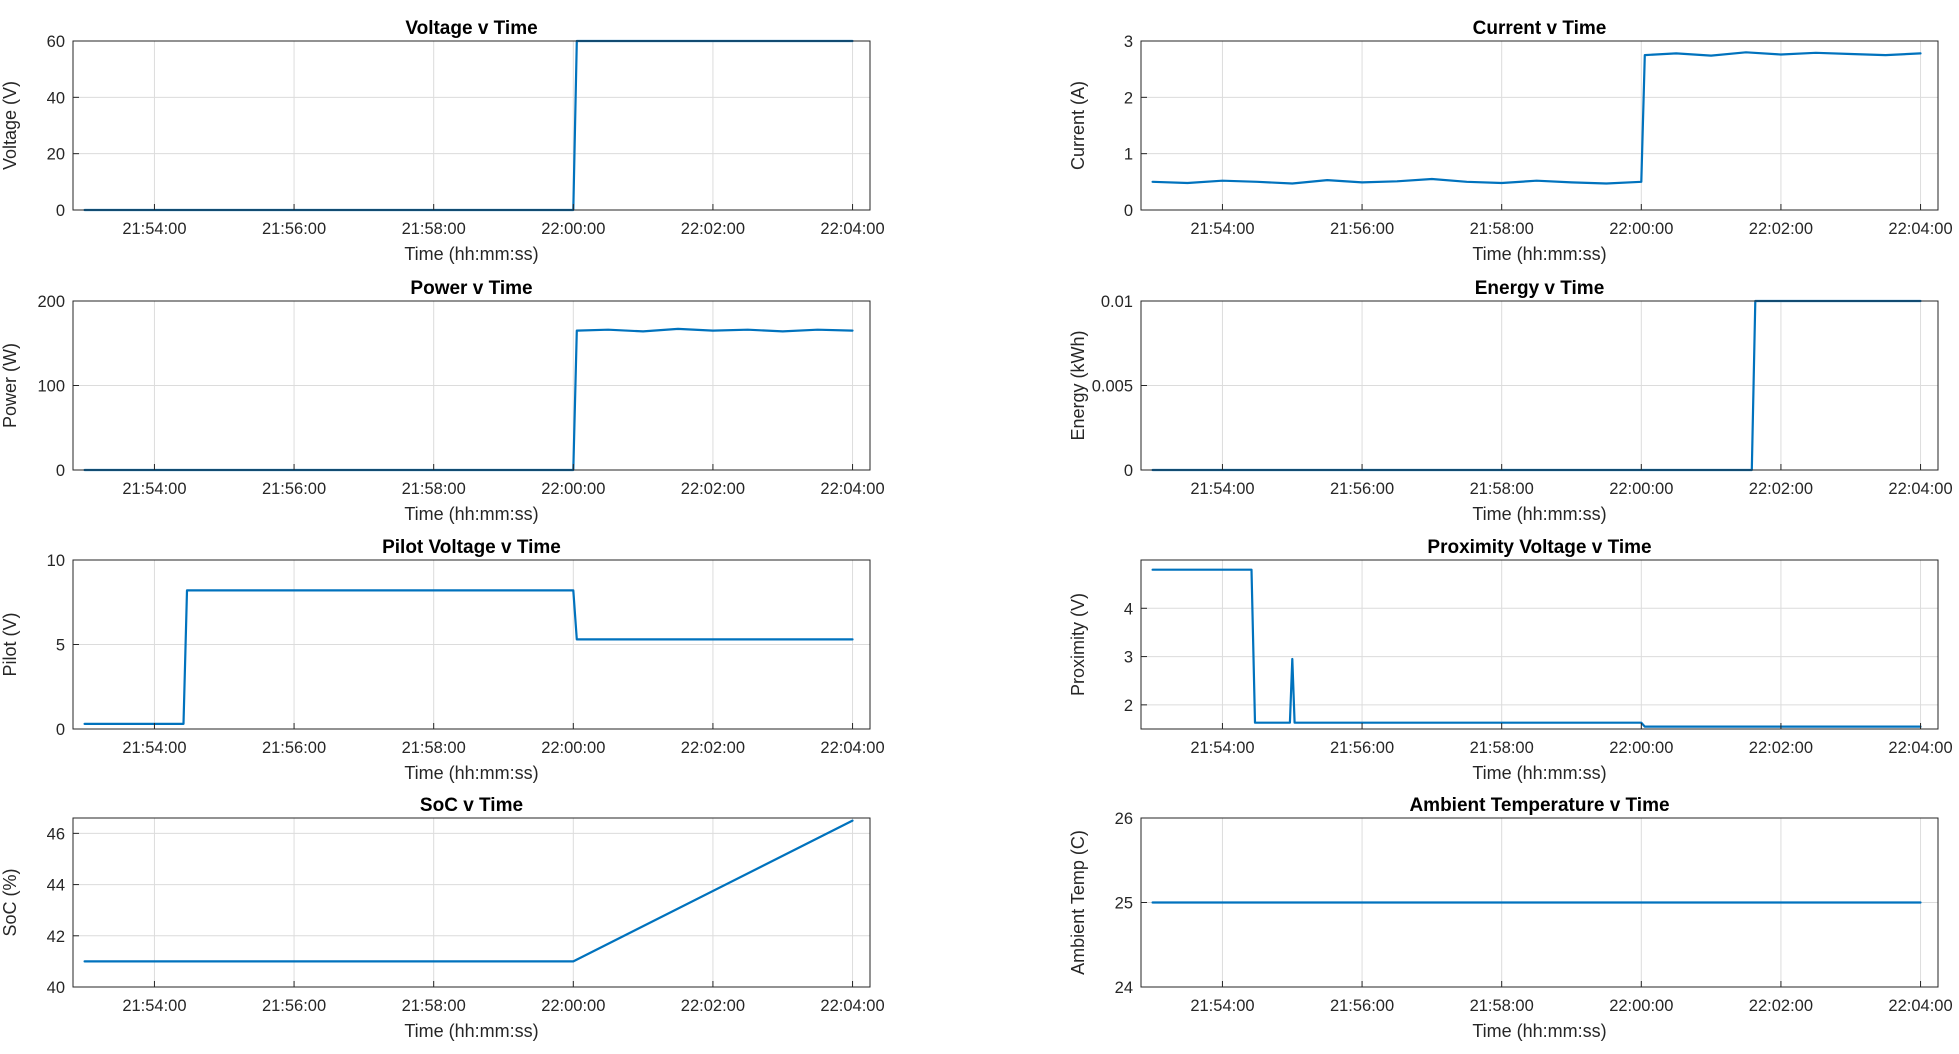  I want to click on chart-title: Power v Time, so click(471, 288).